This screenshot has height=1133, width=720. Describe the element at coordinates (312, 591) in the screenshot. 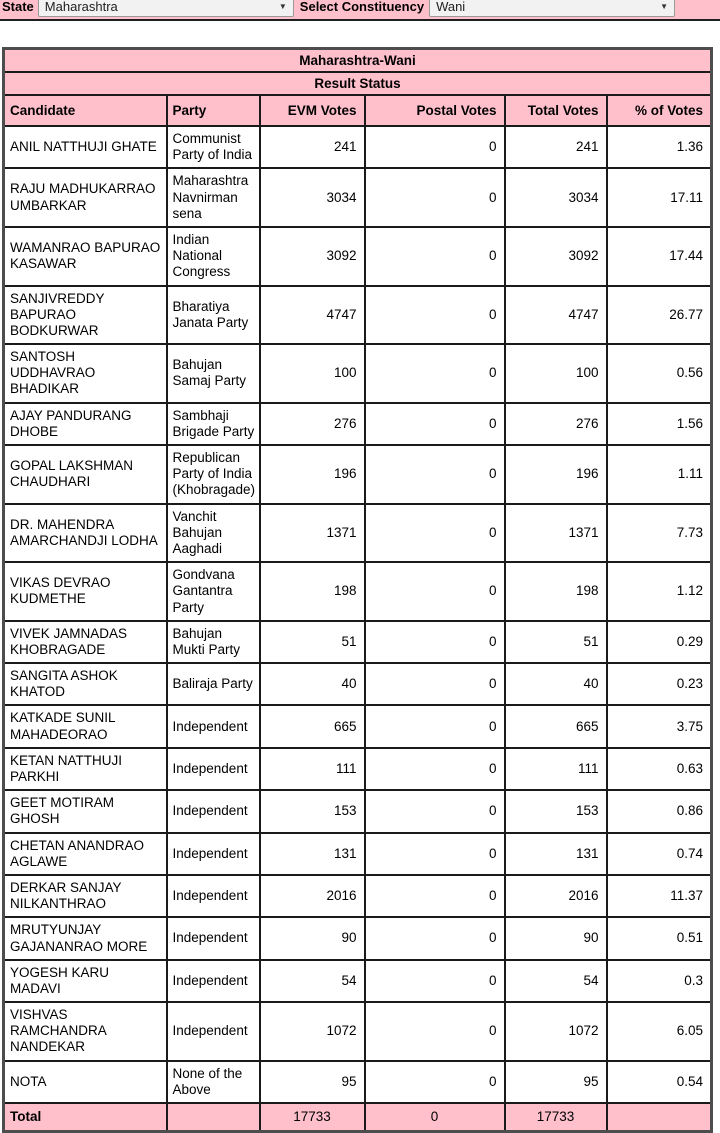

I see `evm-votes-cell: 198` at that location.